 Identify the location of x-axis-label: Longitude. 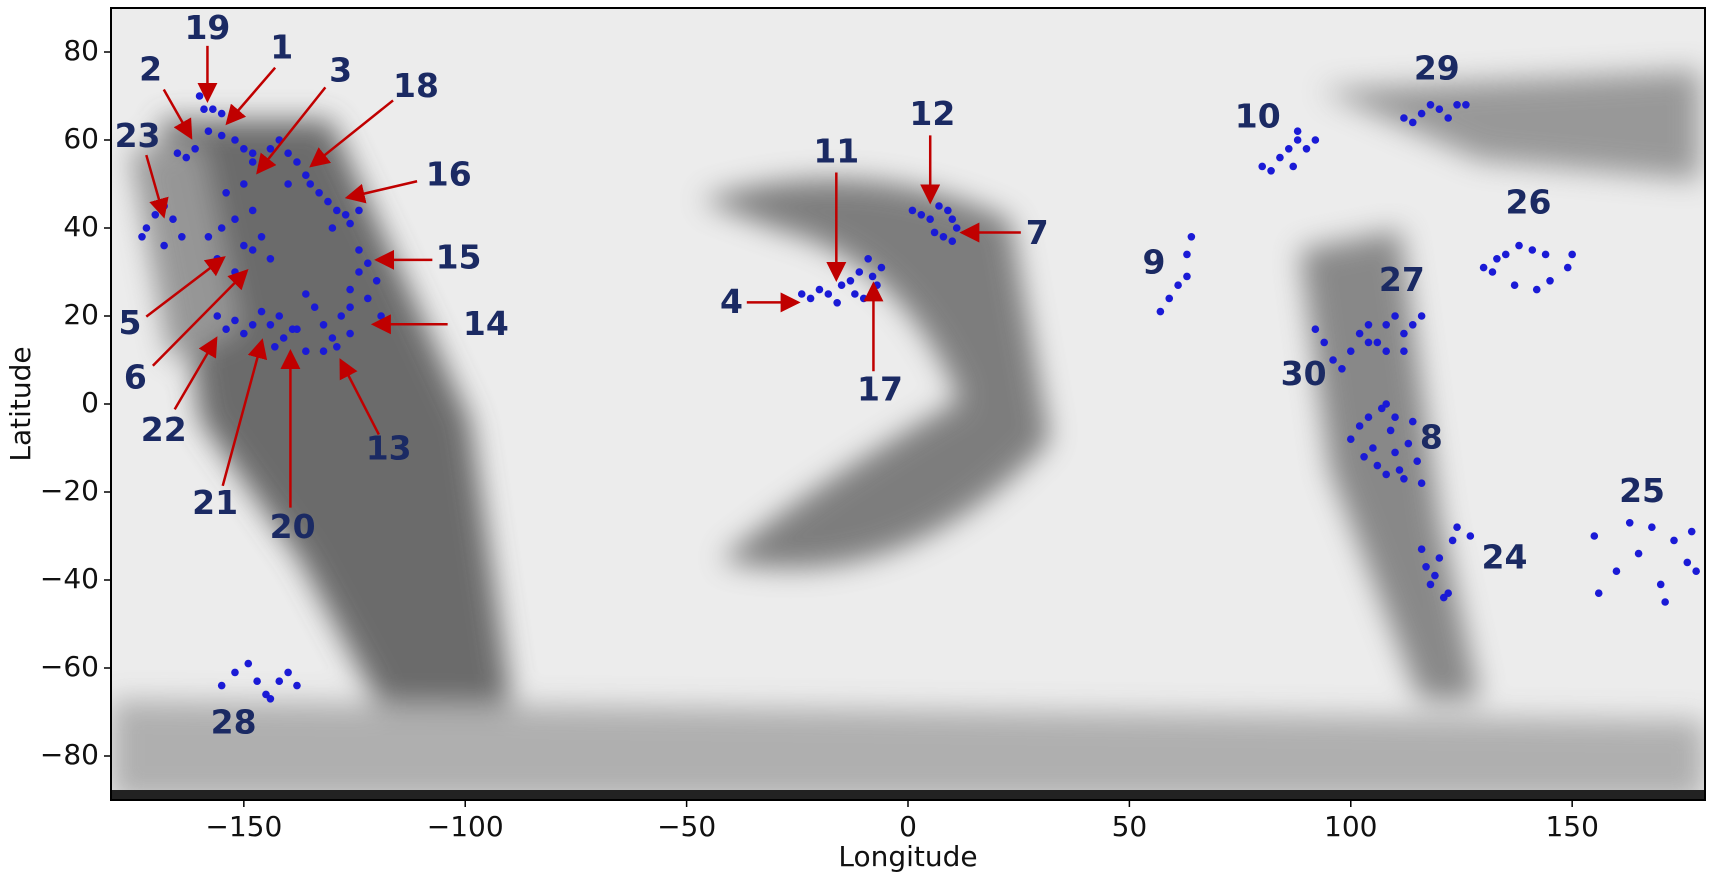
(907, 856).